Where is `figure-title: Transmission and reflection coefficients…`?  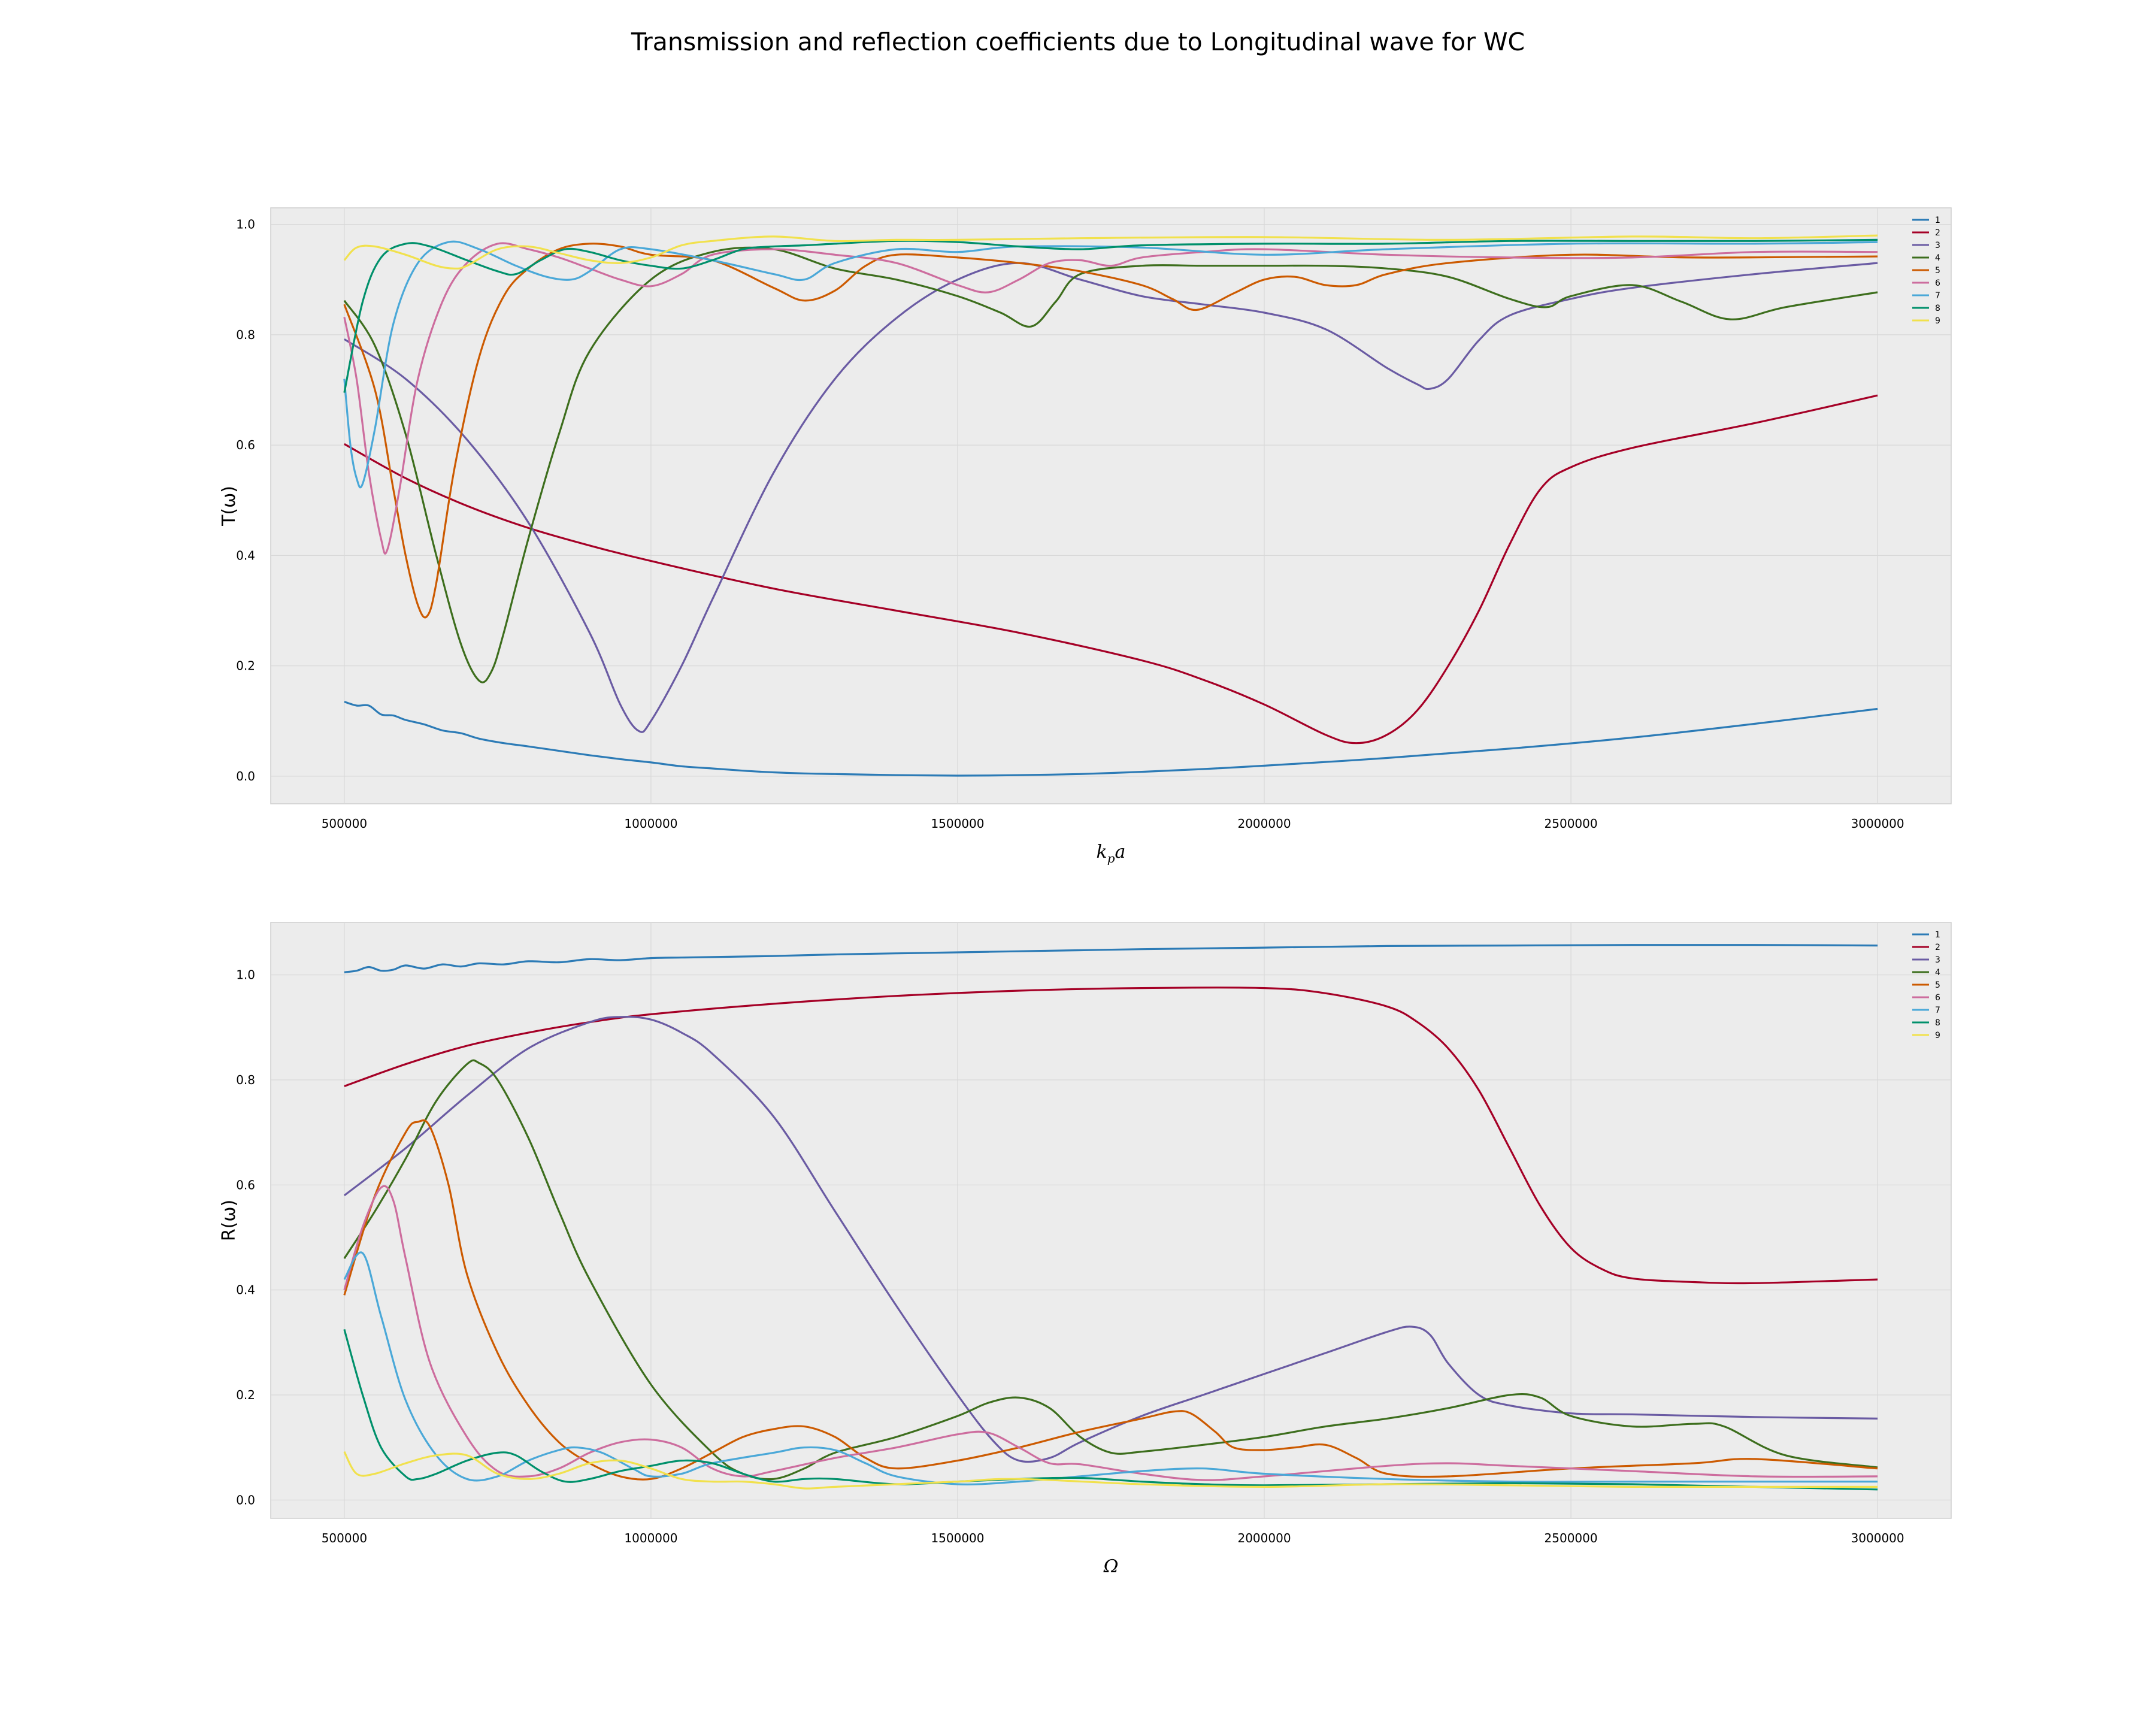 figure-title: Transmission and reflection coefficients… is located at coordinates (1078, 42).